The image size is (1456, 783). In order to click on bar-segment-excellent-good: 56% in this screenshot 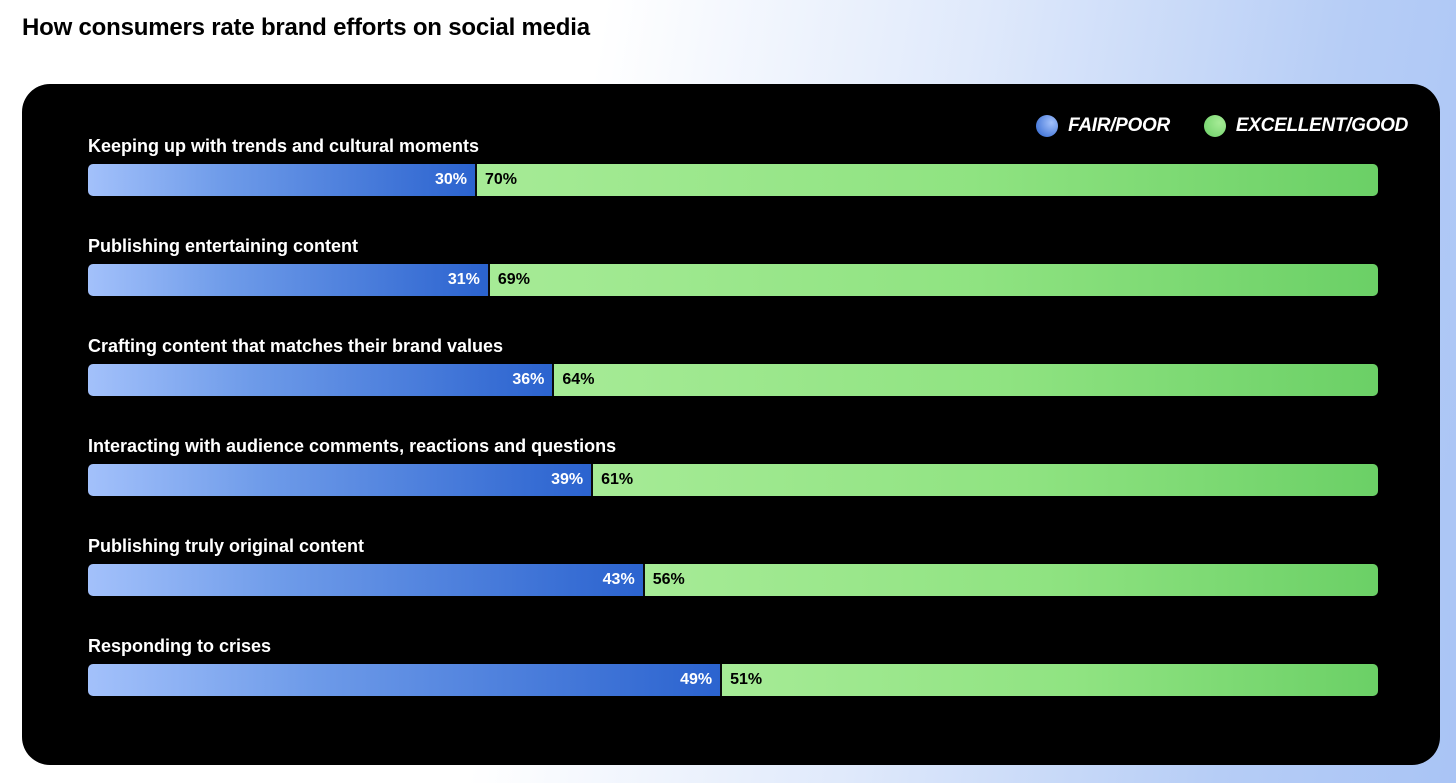, I will do `click(1010, 580)`.